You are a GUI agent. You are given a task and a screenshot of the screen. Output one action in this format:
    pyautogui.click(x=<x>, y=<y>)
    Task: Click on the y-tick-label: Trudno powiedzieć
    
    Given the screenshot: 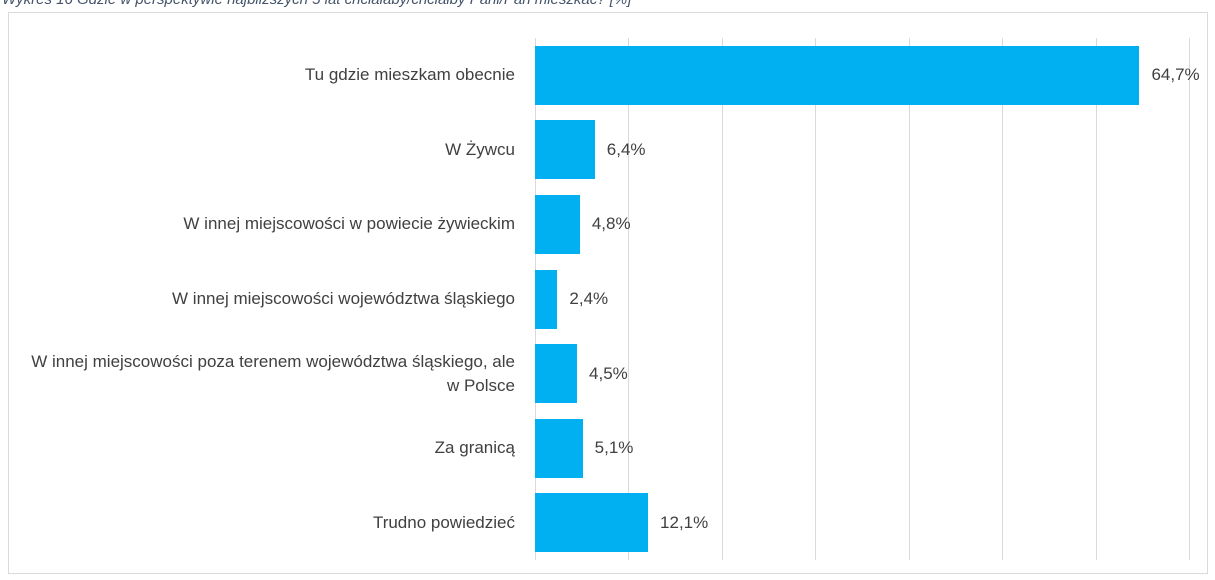 What is the action you would take?
    pyautogui.click(x=443, y=522)
    